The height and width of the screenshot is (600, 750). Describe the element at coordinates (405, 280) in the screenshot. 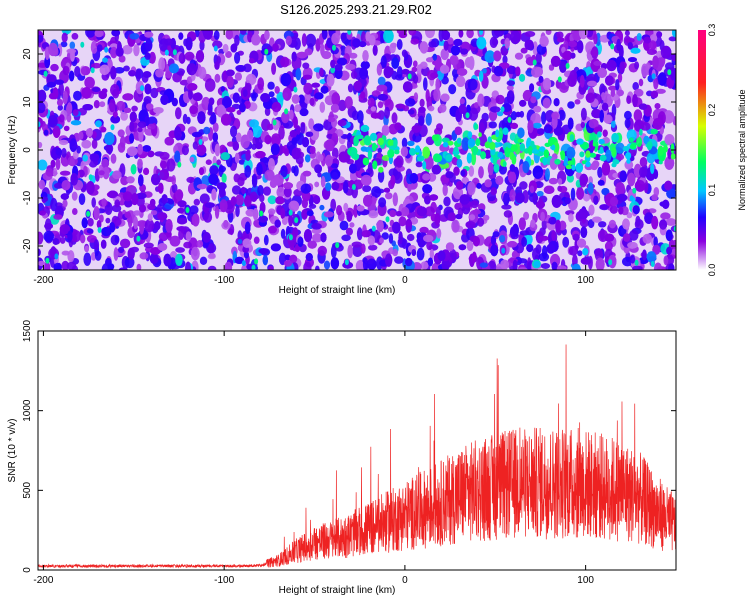

I see `heatmap-x-tick-label: 0` at that location.